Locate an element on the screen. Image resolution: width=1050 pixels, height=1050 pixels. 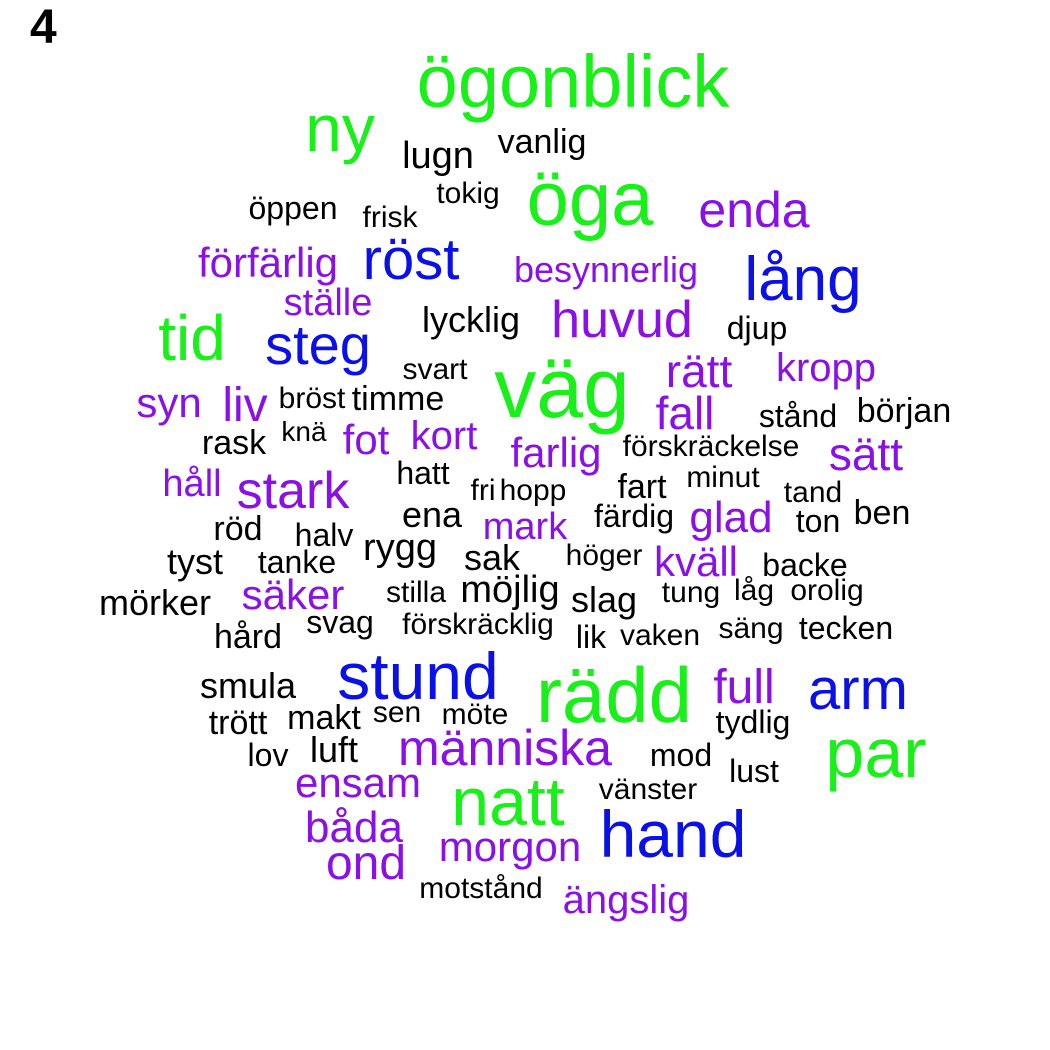
cloud-word: båda is located at coordinates (354, 827).